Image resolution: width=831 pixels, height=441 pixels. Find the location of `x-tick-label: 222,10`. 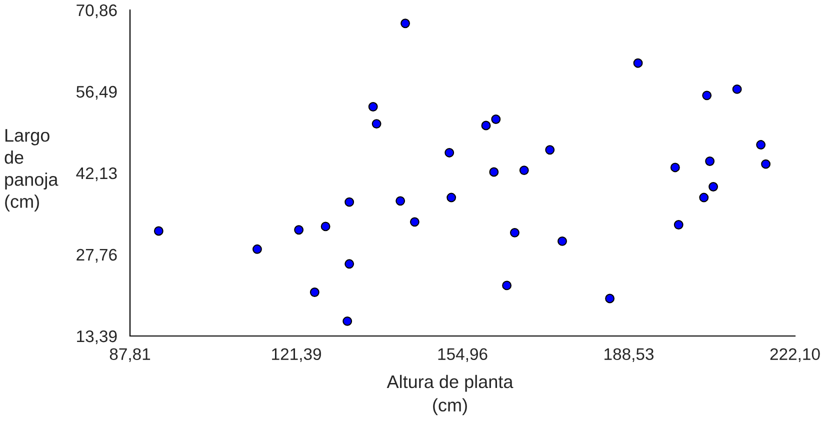

x-tick-label: 222,10 is located at coordinates (795, 355).